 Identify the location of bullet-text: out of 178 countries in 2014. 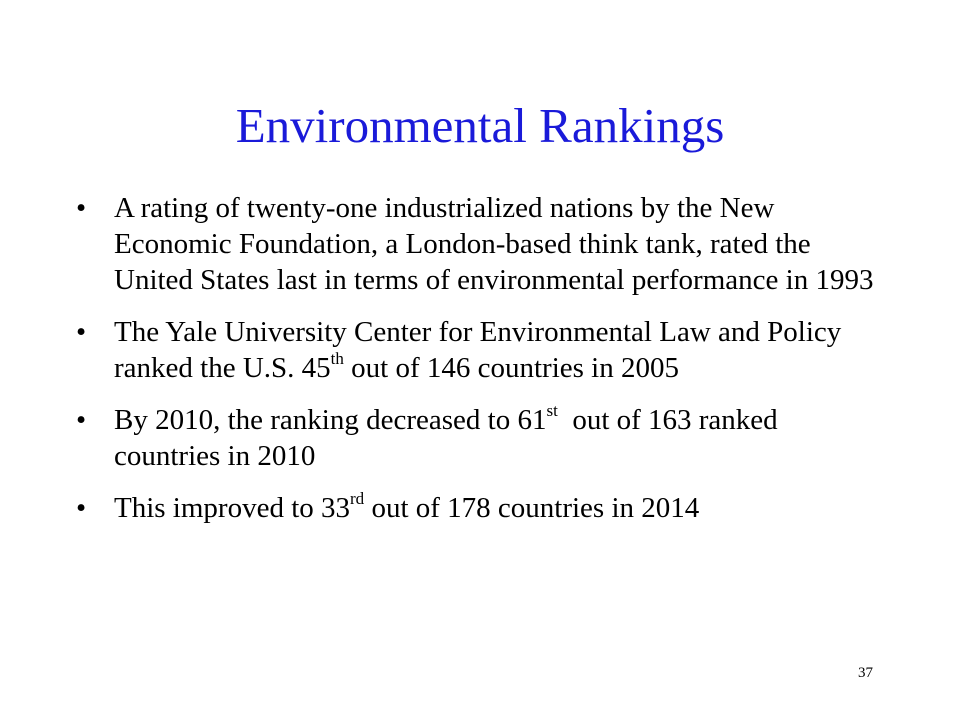
(532, 508).